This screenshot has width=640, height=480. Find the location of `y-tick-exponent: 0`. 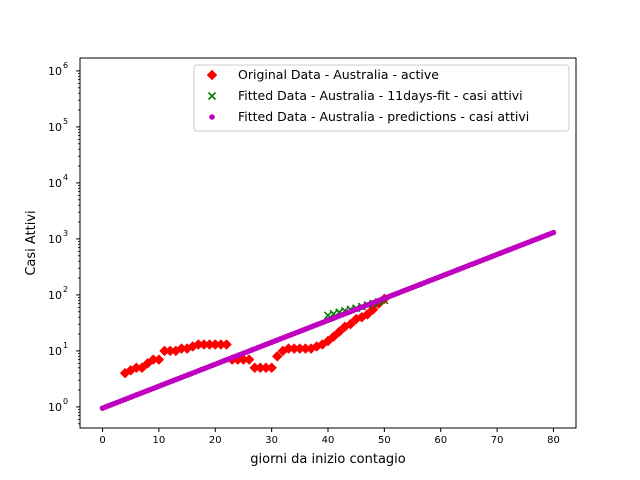

y-tick-exponent: 0 is located at coordinates (65, 401).